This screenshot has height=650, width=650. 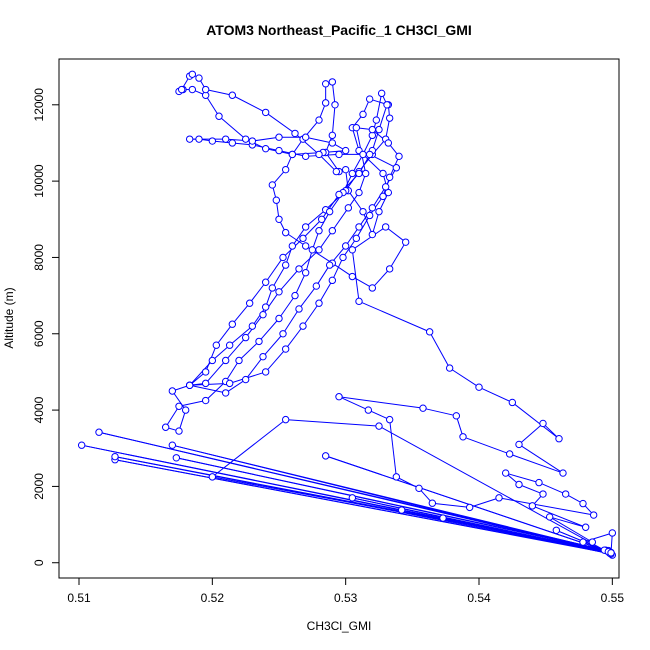 I want to click on chart-title: ATOM3 Northeast_Pacific_1 CH3Cl_GMI, so click(x=339, y=30).